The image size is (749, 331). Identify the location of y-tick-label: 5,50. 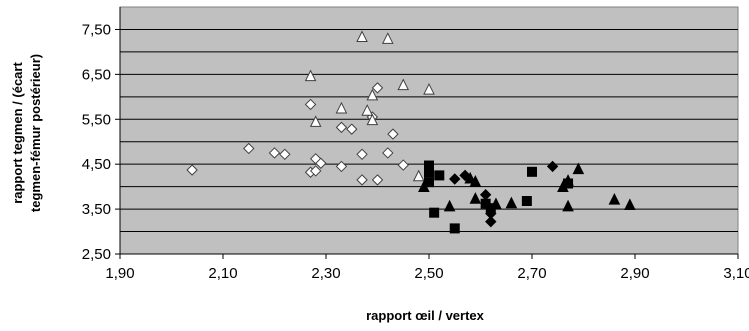
(96, 119).